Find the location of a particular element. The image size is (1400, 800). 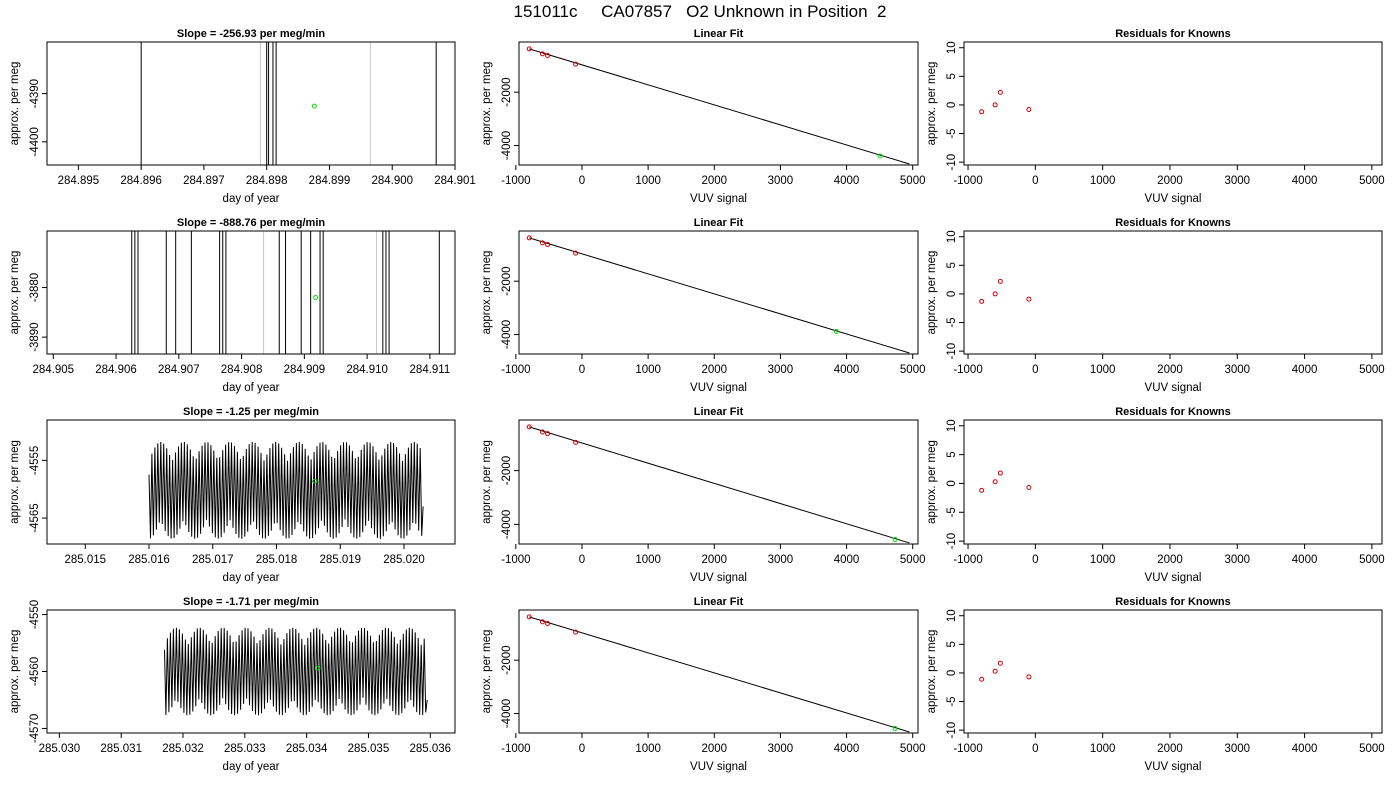

x-tick-label: 284.897 is located at coordinates (204, 181).